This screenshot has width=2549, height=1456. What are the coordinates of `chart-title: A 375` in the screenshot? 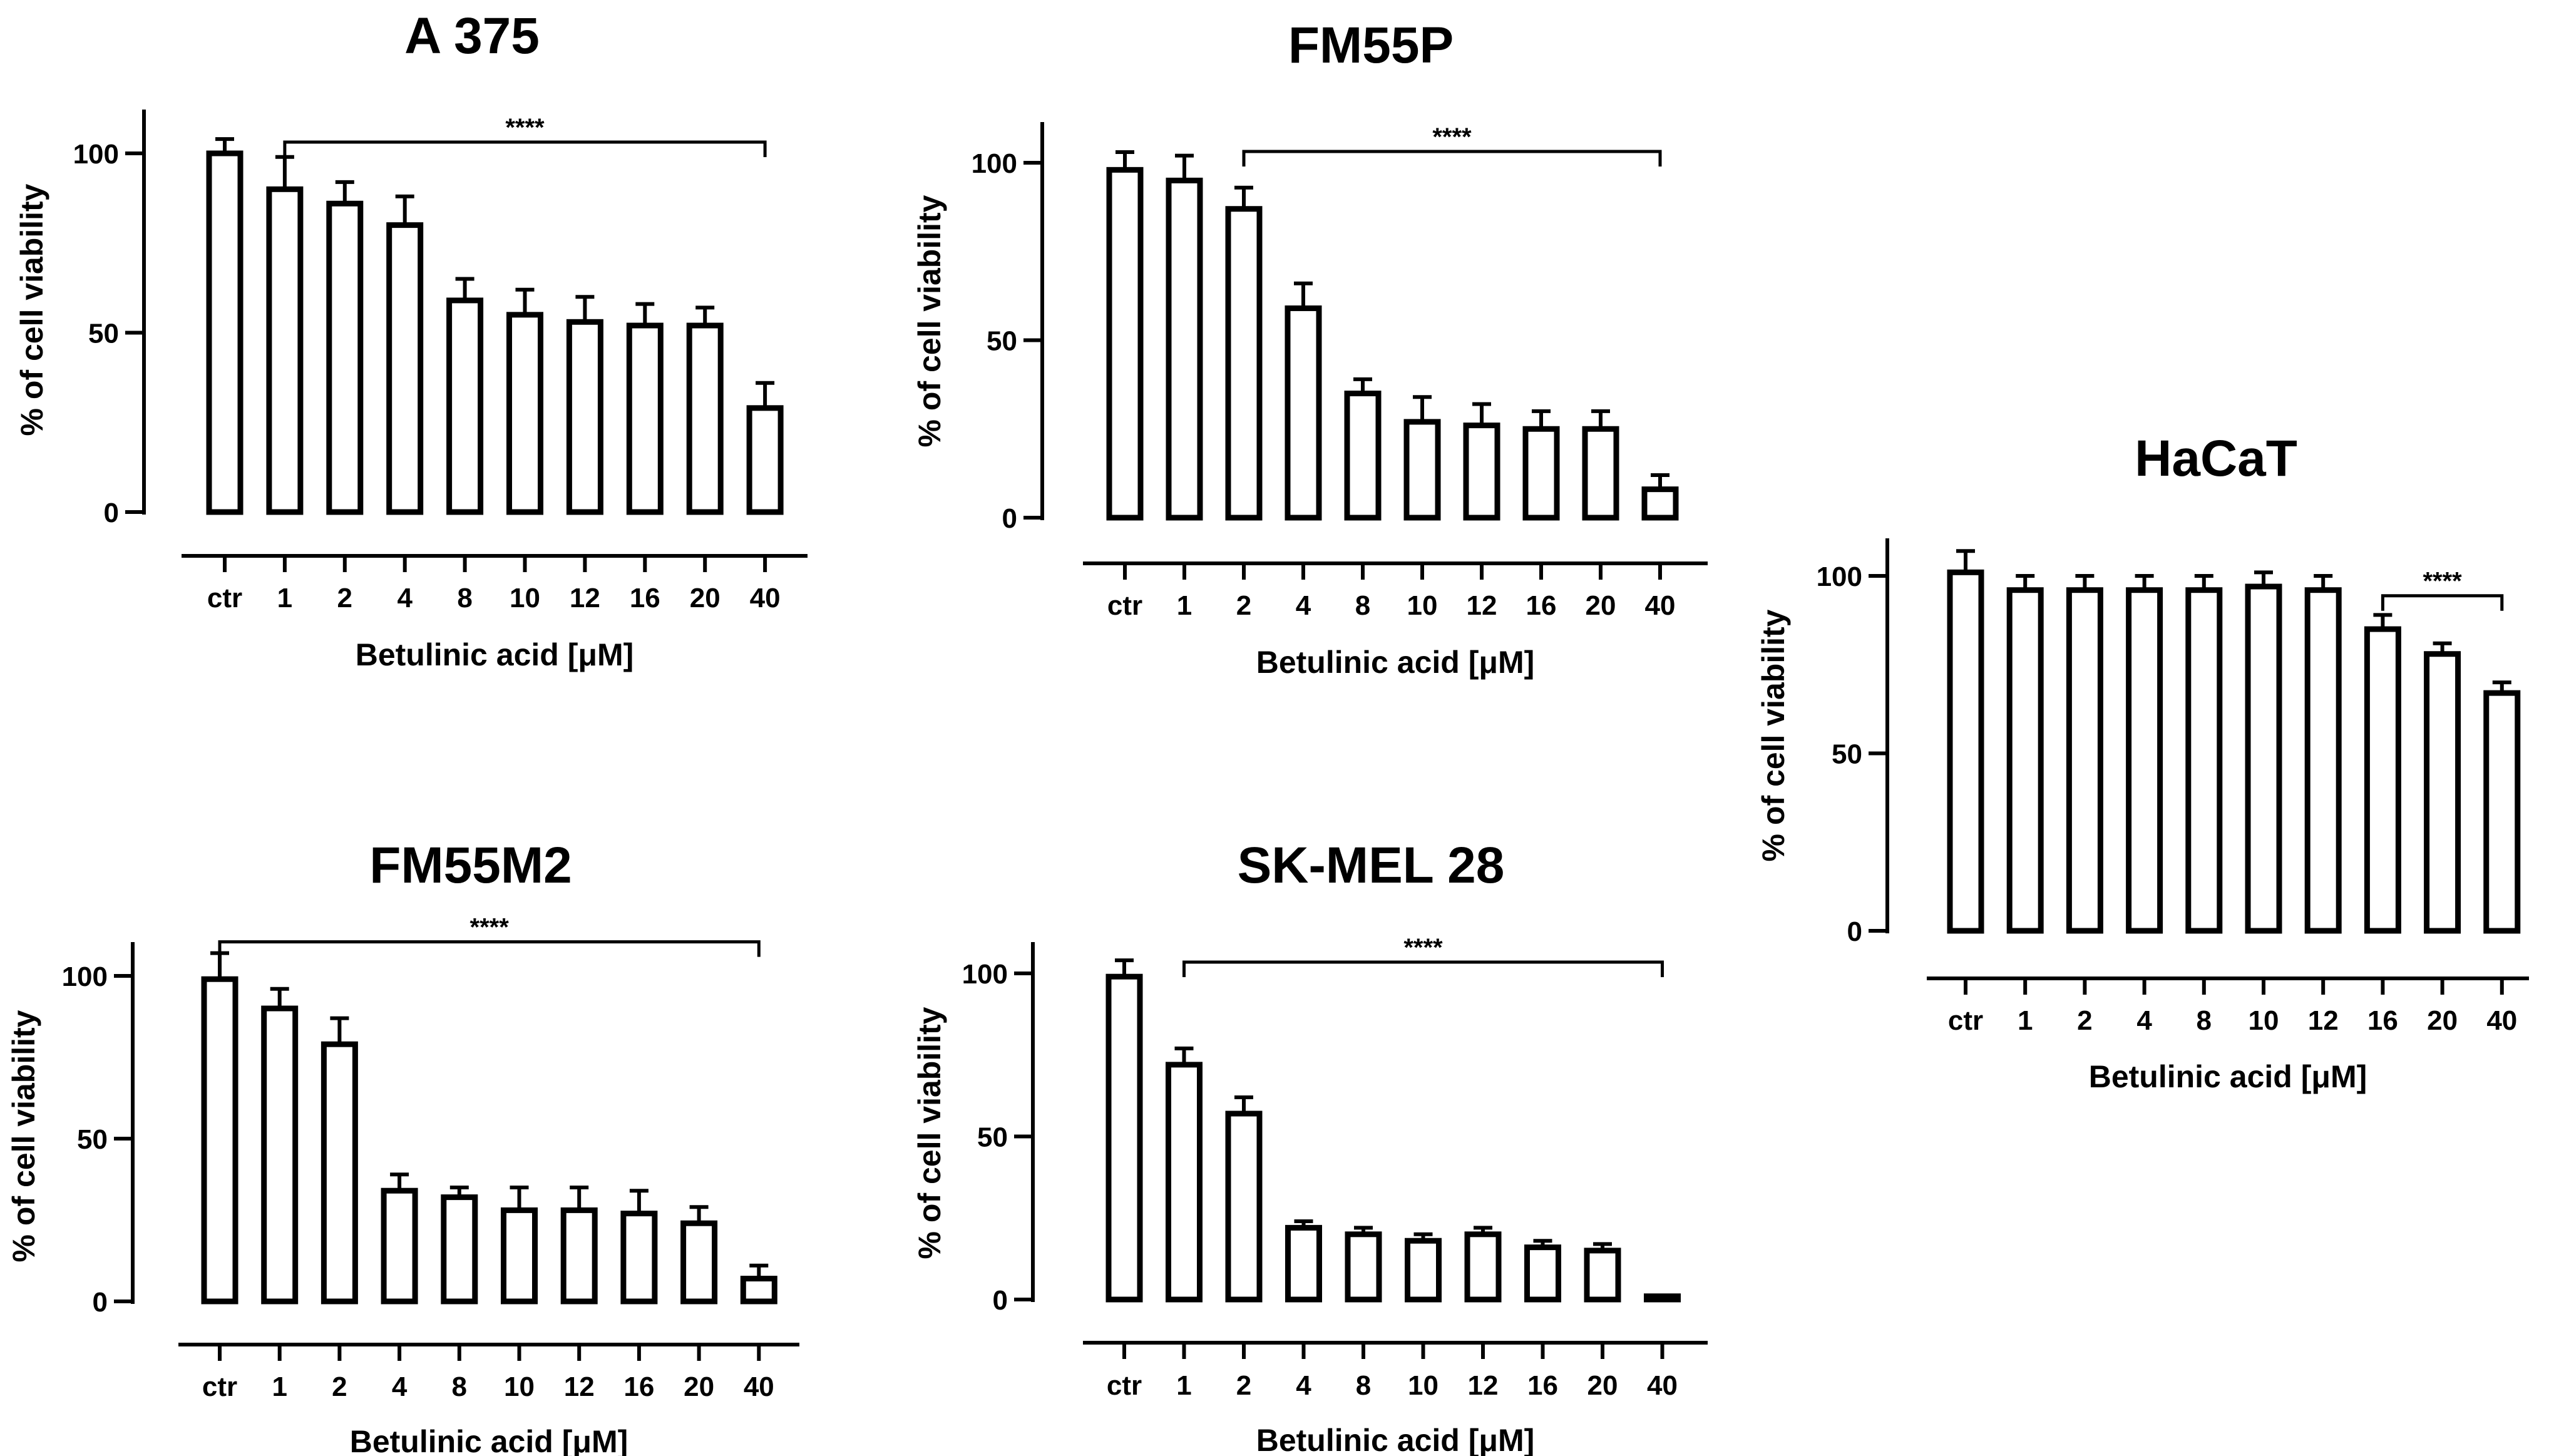 It's located at (472, 36).